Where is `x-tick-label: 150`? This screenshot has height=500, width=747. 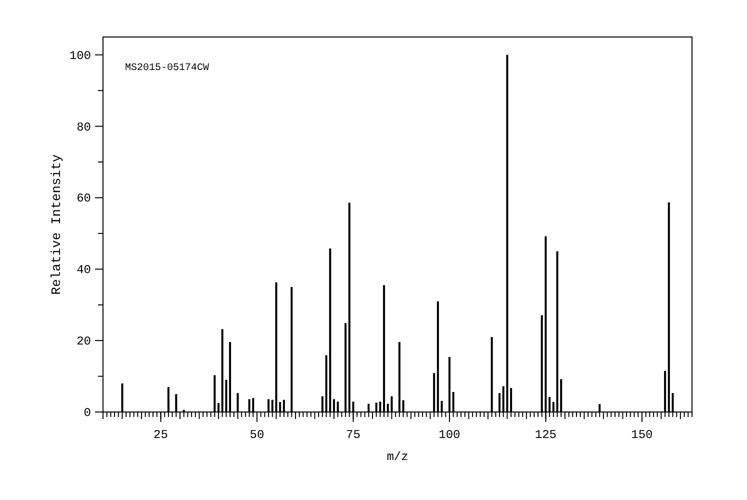
x-tick-label: 150 is located at coordinates (642, 435).